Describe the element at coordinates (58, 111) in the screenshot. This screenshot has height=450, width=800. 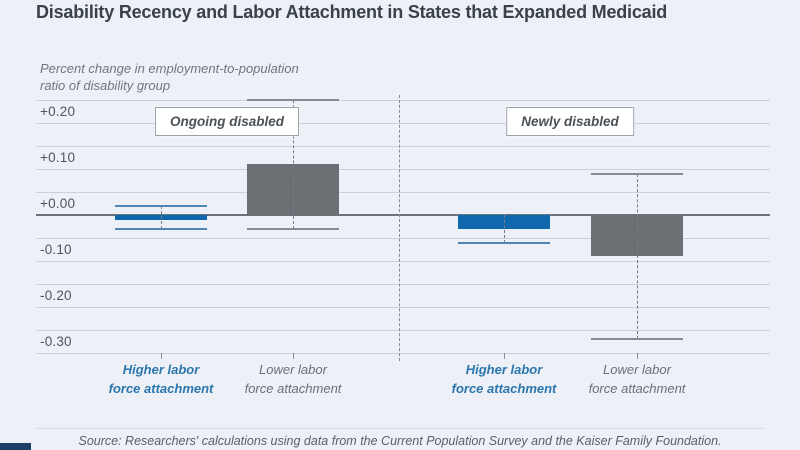
I see `y-tick-label: +0.20` at that location.